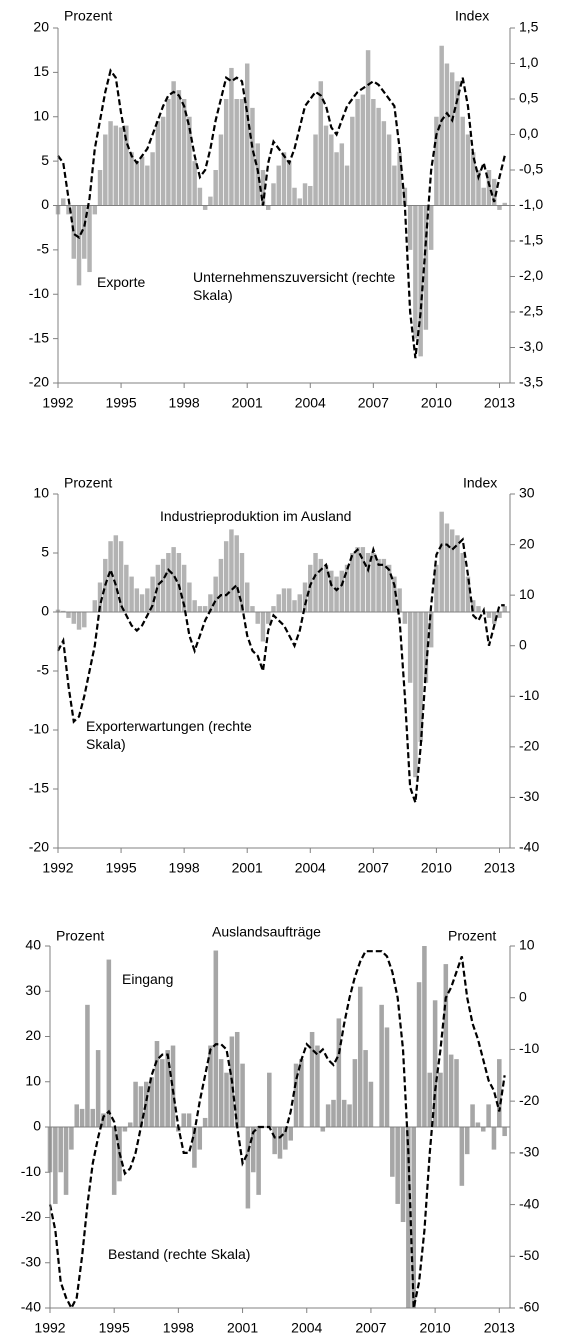 This screenshot has width=565, height=1340. I want to click on y2-tick-label: 30, so click(527, 493).